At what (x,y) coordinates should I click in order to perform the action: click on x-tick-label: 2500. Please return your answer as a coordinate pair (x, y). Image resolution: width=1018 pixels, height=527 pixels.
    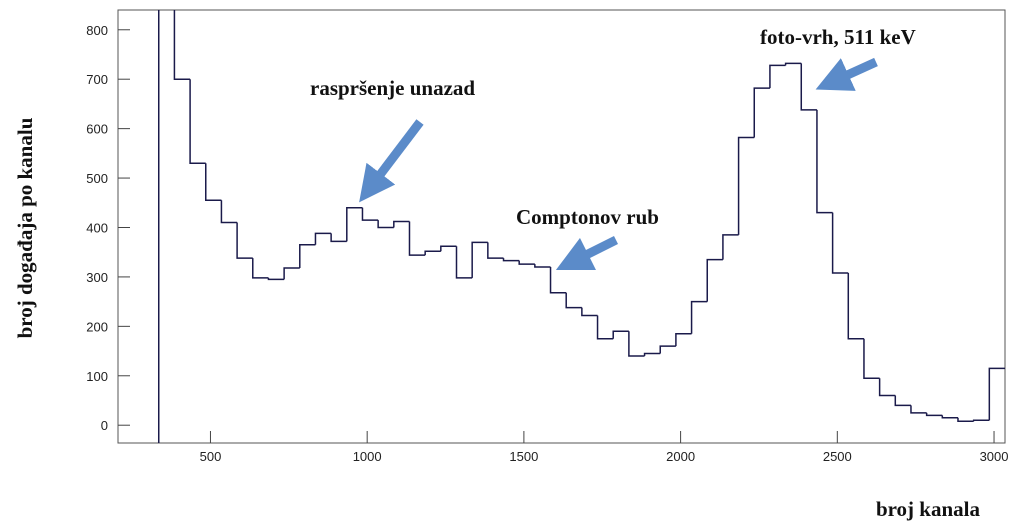
    Looking at the image, I should click on (837, 456).